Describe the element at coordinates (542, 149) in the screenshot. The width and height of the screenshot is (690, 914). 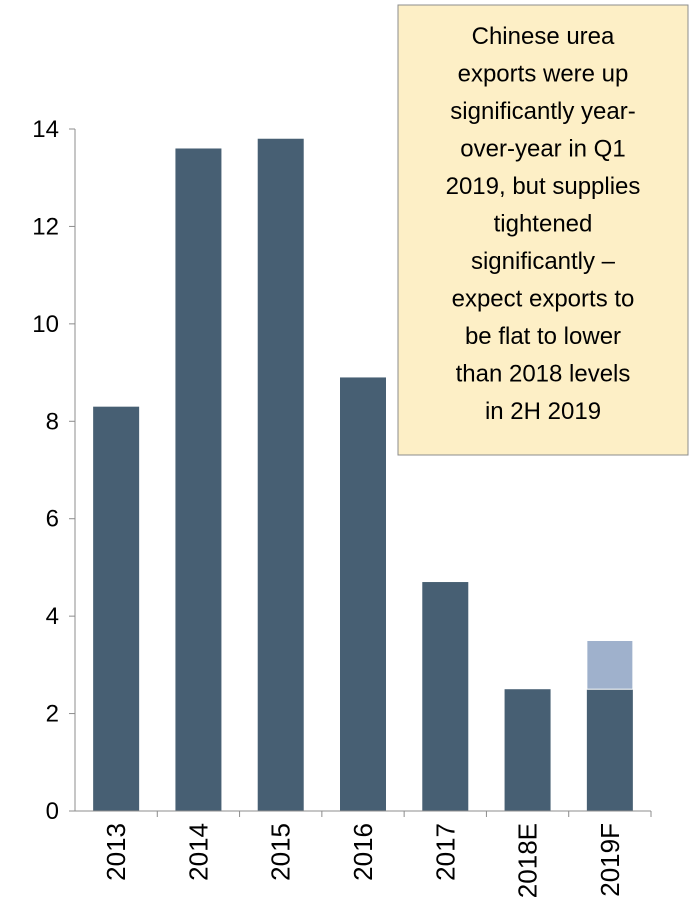
I see `annotation-line: over-year in Q1` at that location.